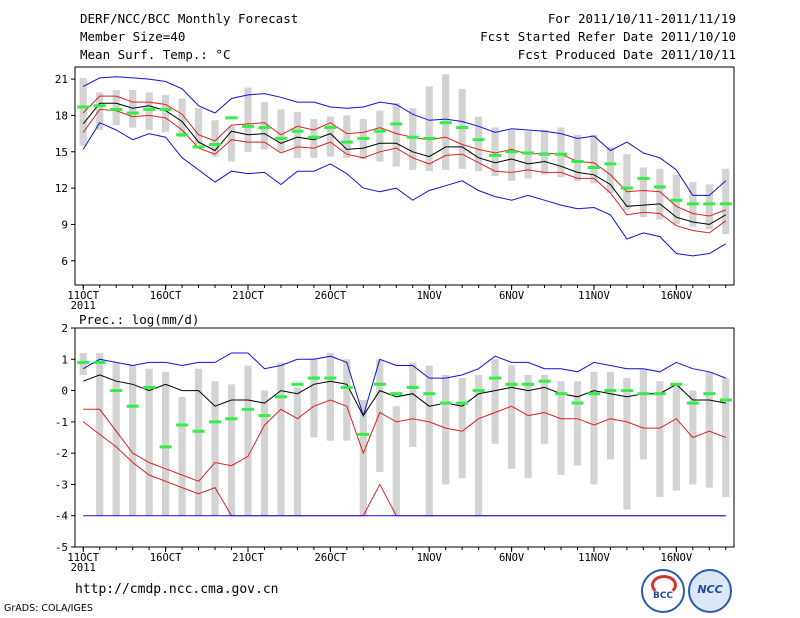 This screenshot has height=618, width=800. Describe the element at coordinates (83, 558) in the screenshot. I see `prec-xtick-label: 11OCT` at that location.